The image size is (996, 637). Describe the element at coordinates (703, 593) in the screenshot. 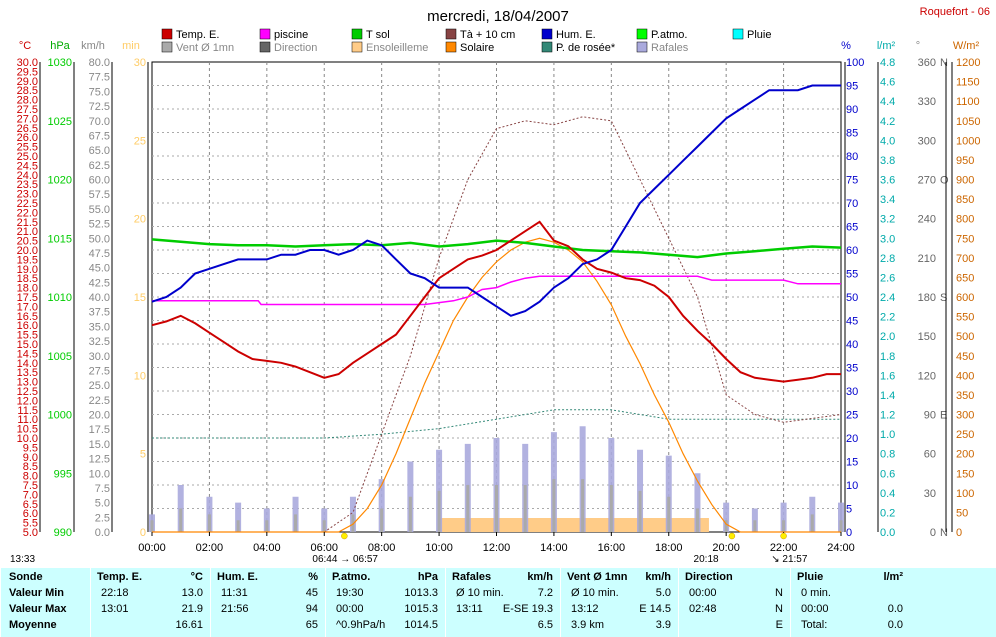

I see `summary-cell-time: 00:00` at that location.